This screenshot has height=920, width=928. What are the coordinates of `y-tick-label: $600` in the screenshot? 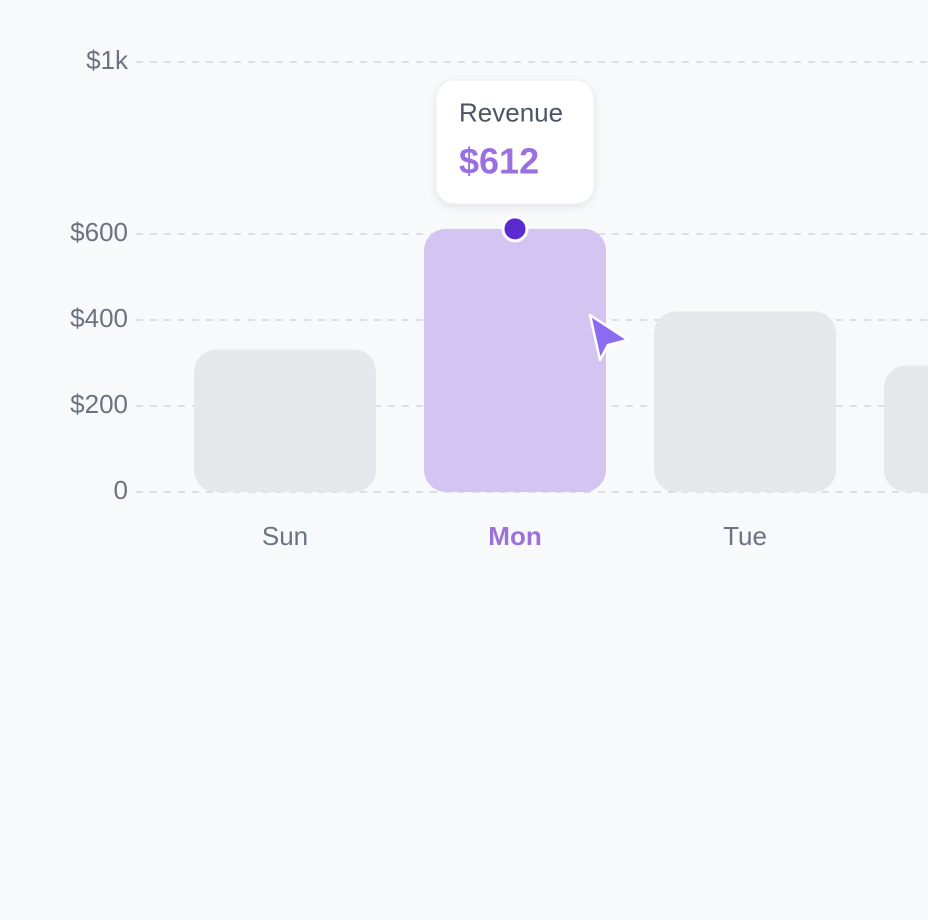 It's located at (99, 232).